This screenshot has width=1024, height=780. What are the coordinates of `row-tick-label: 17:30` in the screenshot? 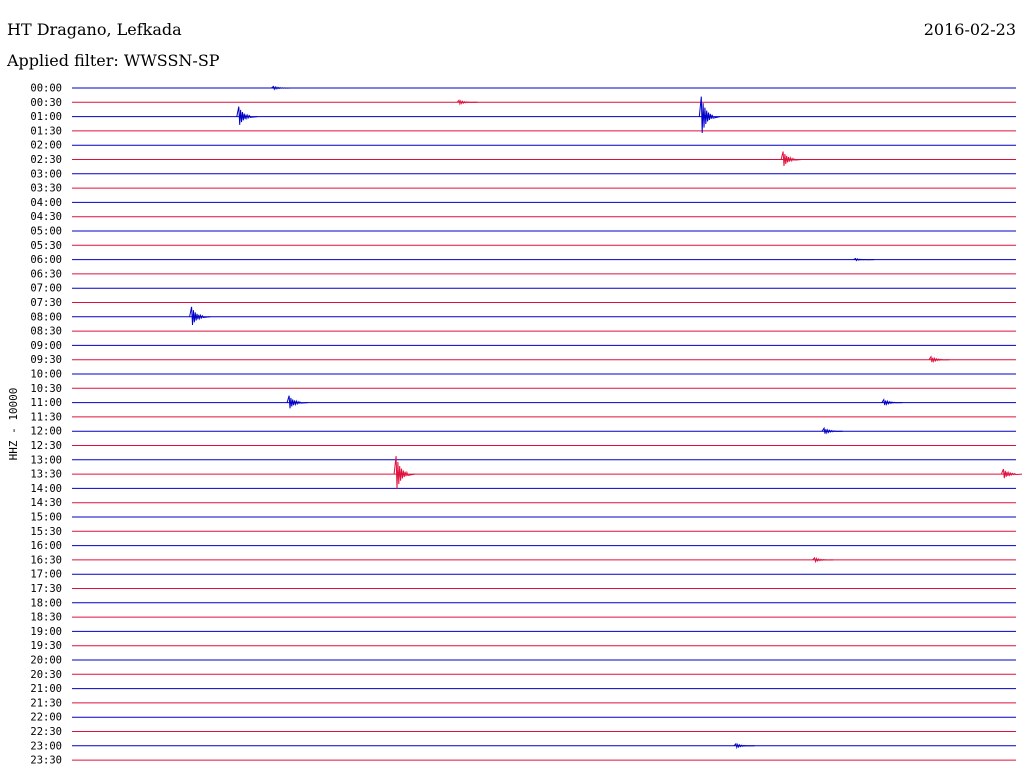 It's located at (46, 589).